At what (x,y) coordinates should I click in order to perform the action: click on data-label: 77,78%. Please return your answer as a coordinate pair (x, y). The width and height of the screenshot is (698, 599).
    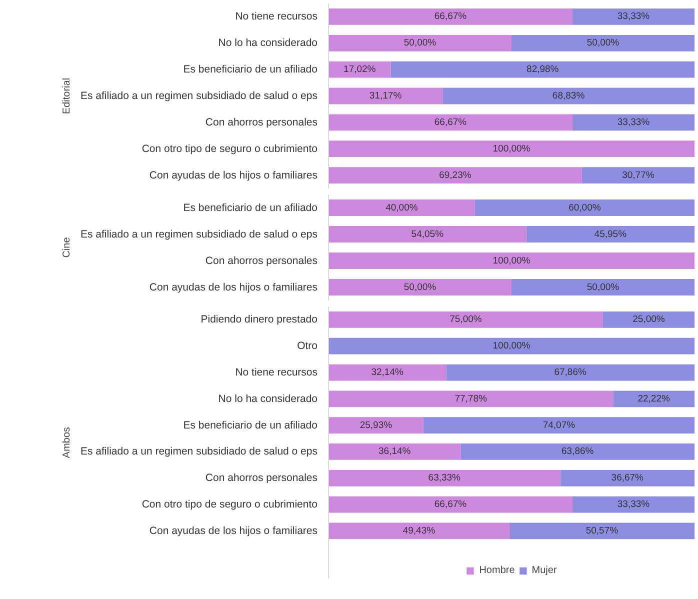
    Looking at the image, I should click on (471, 398).